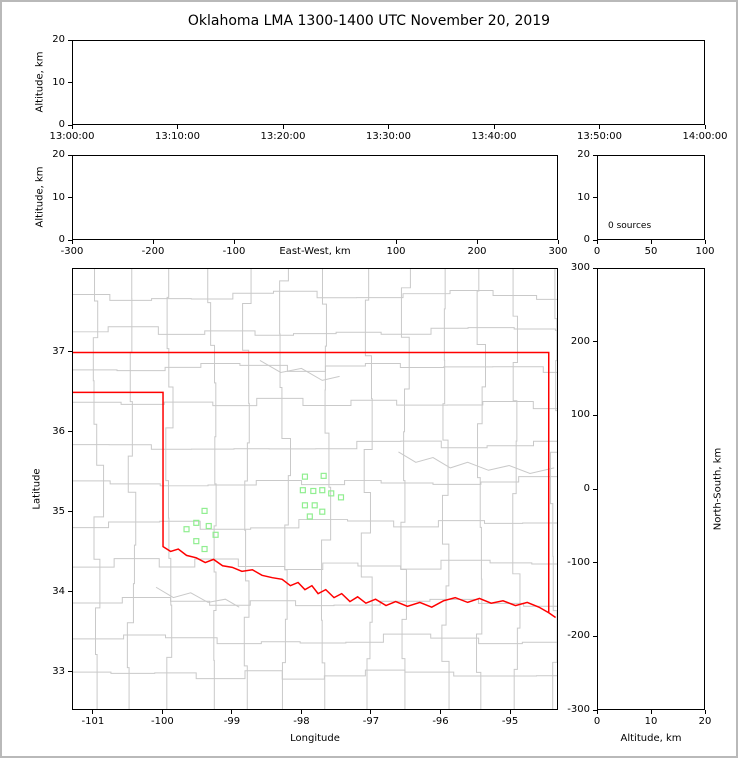 The height and width of the screenshot is (758, 738). What do you see at coordinates (705, 721) in the screenshot?
I see `x-tick-label: 20` at bounding box center [705, 721].